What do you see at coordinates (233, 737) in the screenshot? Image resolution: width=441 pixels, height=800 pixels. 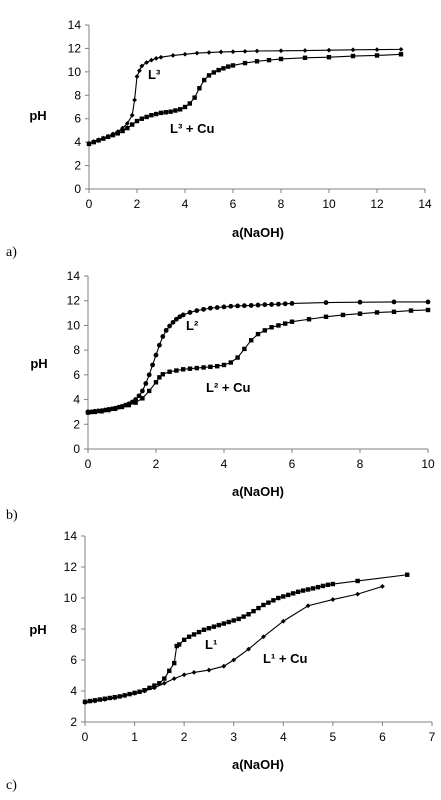 I see `x-tick-label: 3` at bounding box center [233, 737].